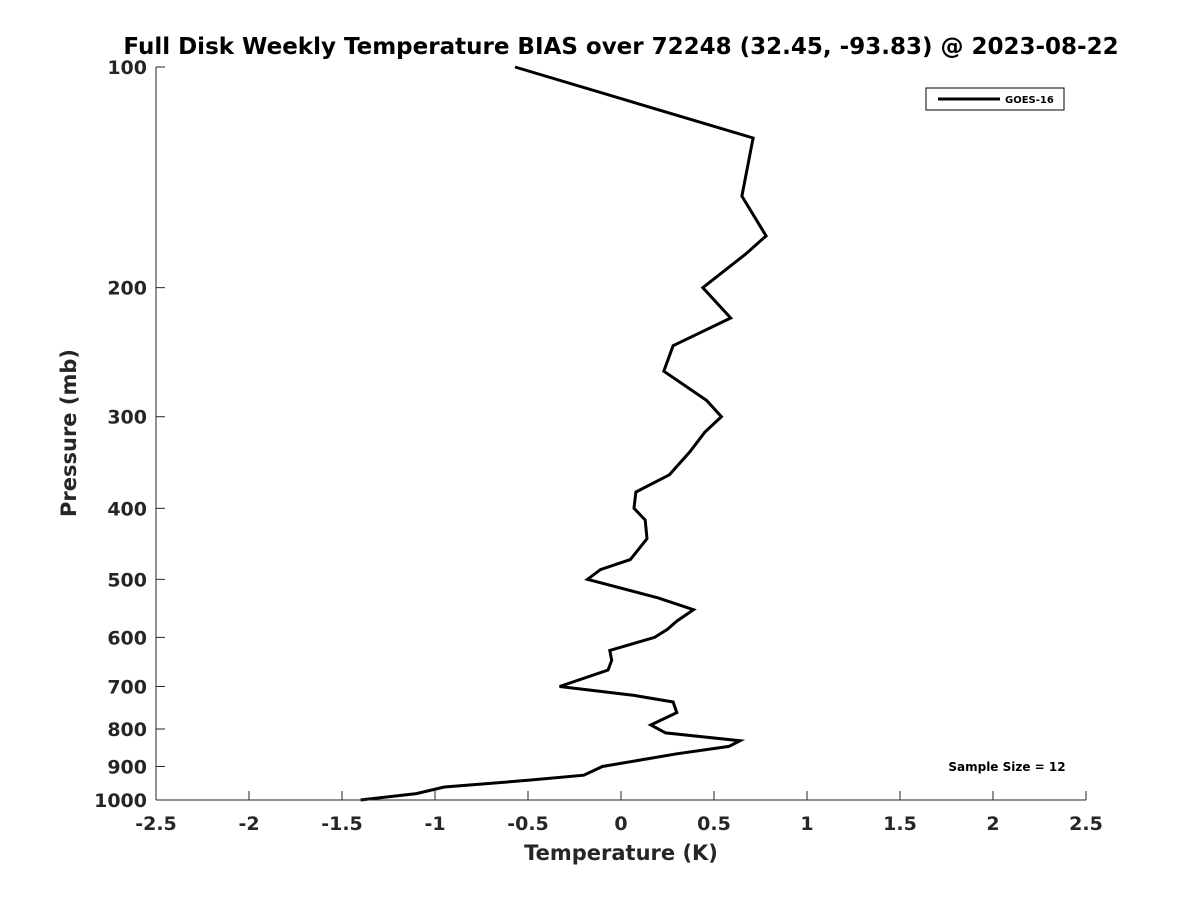 Image resolution: width=1200 pixels, height=900 pixels. Describe the element at coordinates (120, 801) in the screenshot. I see `y-tick-label: 1000` at that location.